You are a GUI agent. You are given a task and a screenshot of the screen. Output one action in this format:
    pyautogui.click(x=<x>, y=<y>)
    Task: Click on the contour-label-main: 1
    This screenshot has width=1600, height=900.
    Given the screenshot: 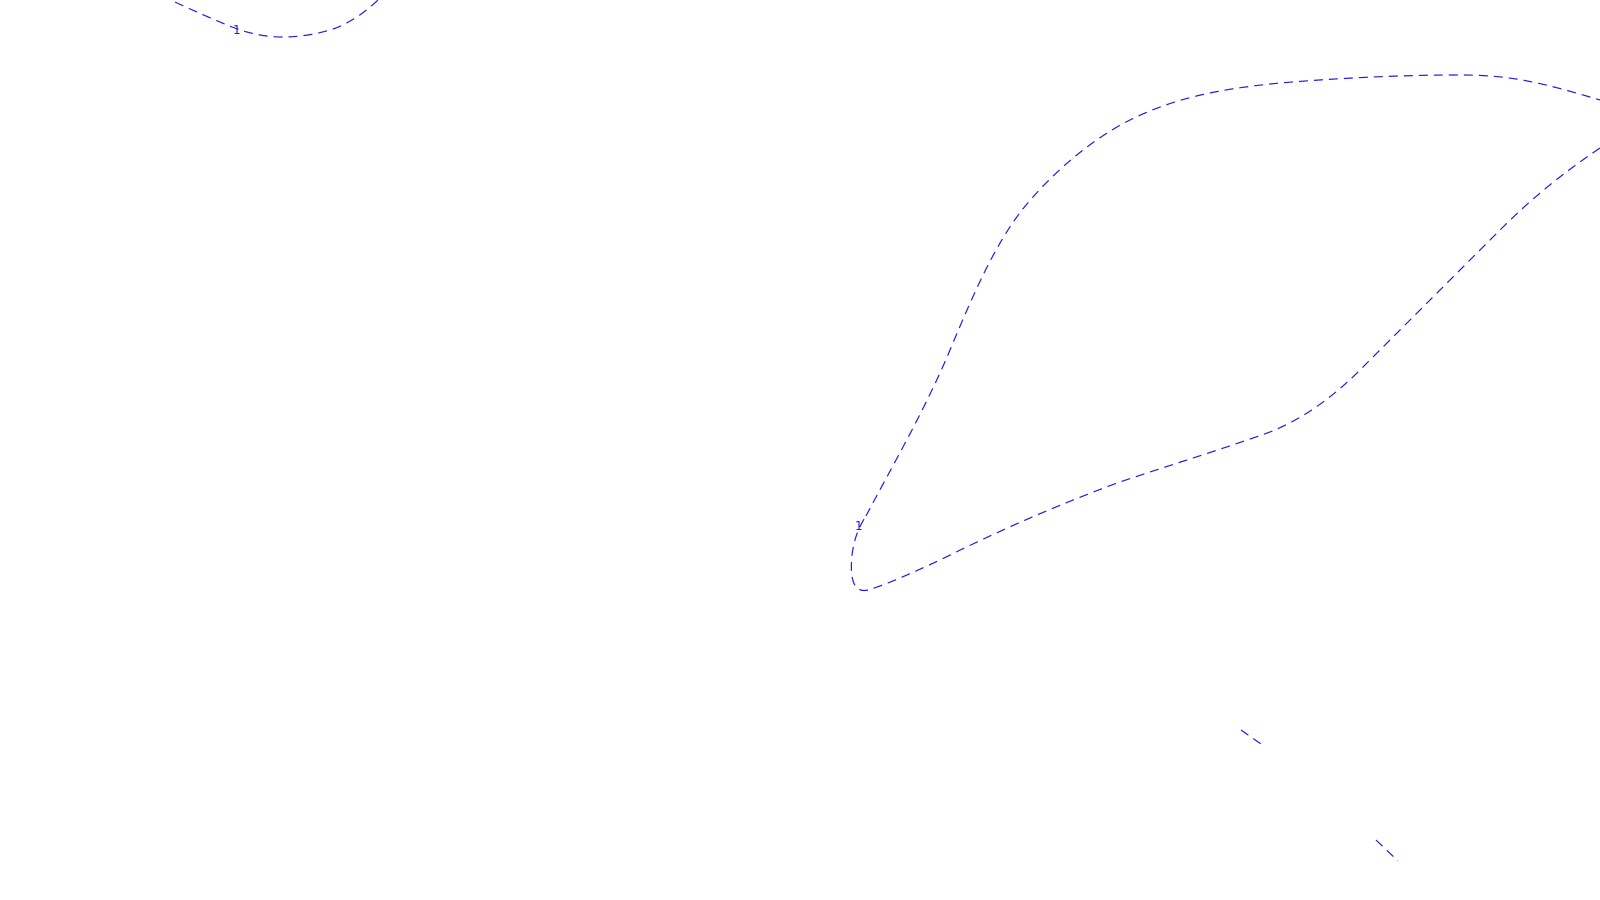 What is the action you would take?
    pyautogui.click(x=859, y=526)
    